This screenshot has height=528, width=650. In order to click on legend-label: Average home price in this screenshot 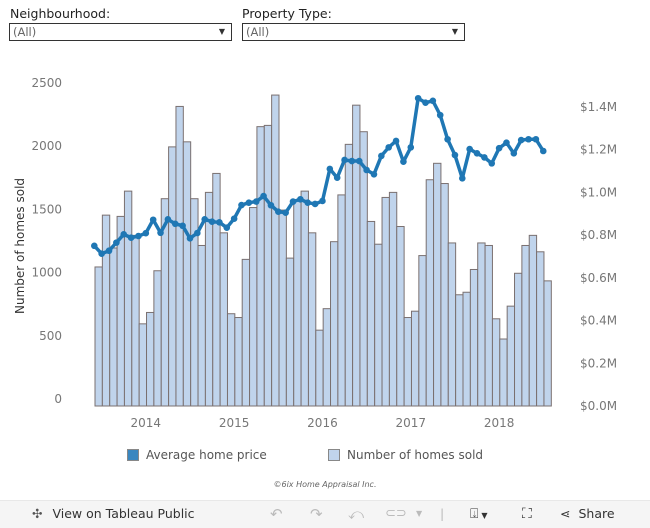, I will do `click(206, 455)`.